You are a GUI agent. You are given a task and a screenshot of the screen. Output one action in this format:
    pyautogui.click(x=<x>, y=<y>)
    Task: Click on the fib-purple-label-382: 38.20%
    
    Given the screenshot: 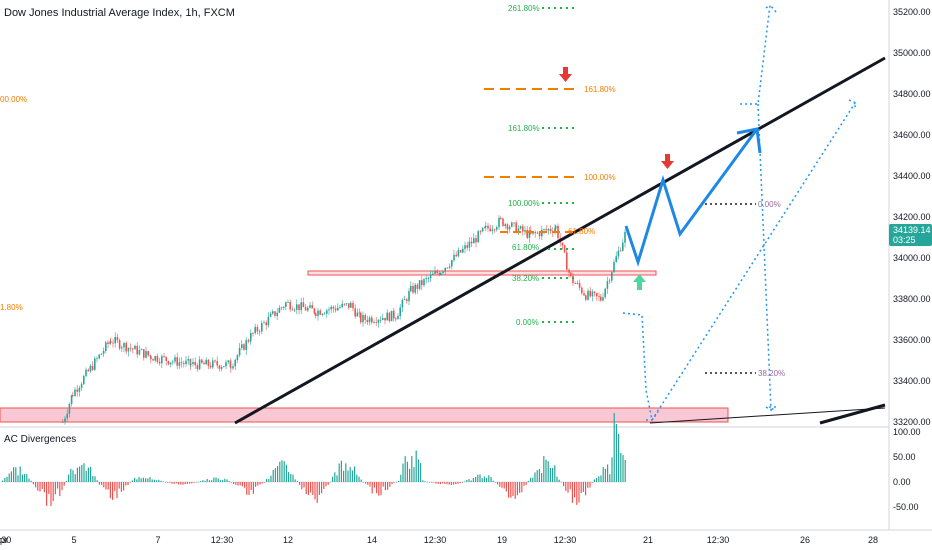 What is the action you would take?
    pyautogui.click(x=771, y=373)
    